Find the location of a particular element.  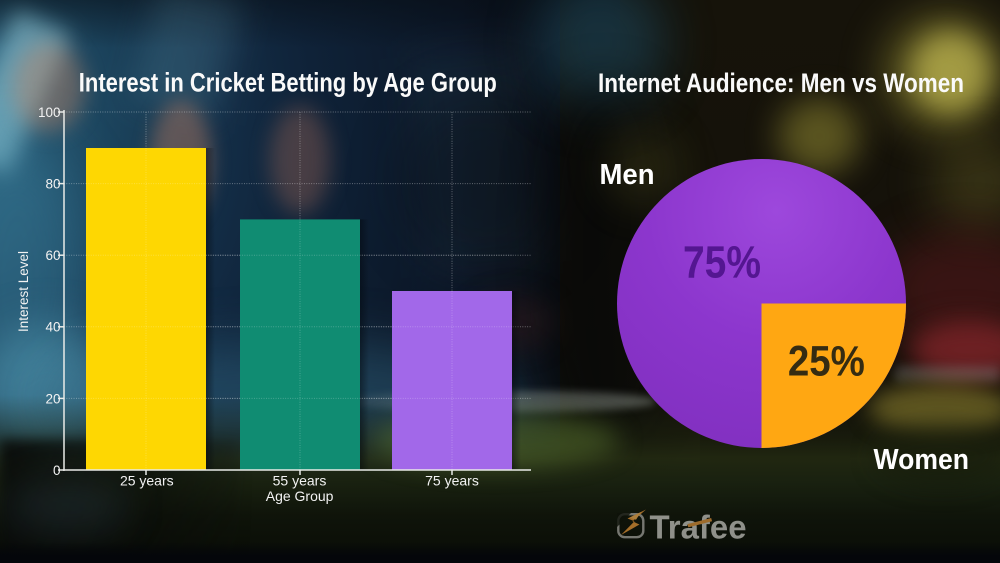

svg-text: Age Group is located at coordinates (300, 496).